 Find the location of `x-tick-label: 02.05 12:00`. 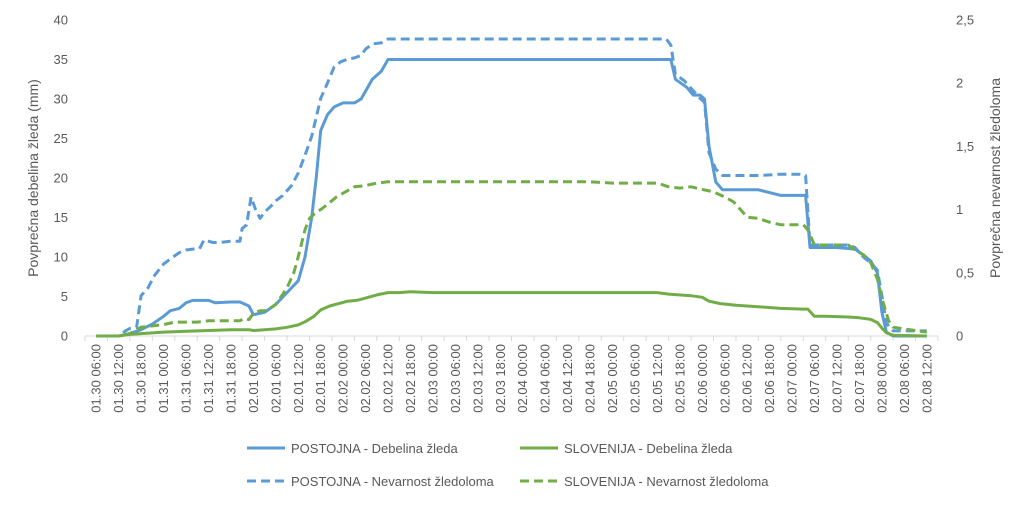

x-tick-label: 02.05 12:00 is located at coordinates (657, 378).